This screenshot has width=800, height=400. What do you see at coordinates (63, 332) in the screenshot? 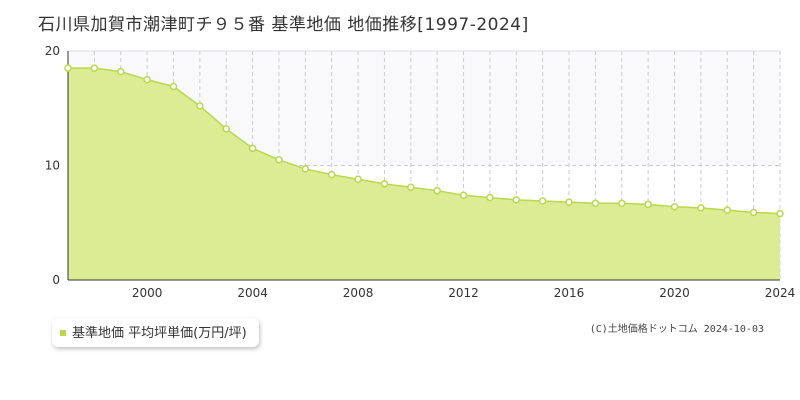
I see `legend-swatch` at bounding box center [63, 332].